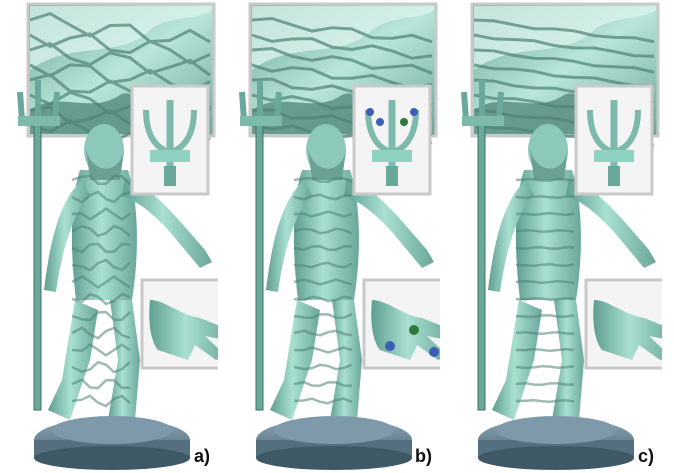 This screenshot has height=473, width=674. Describe the element at coordinates (645, 456) in the screenshot. I see `panel-label: c)` at that location.